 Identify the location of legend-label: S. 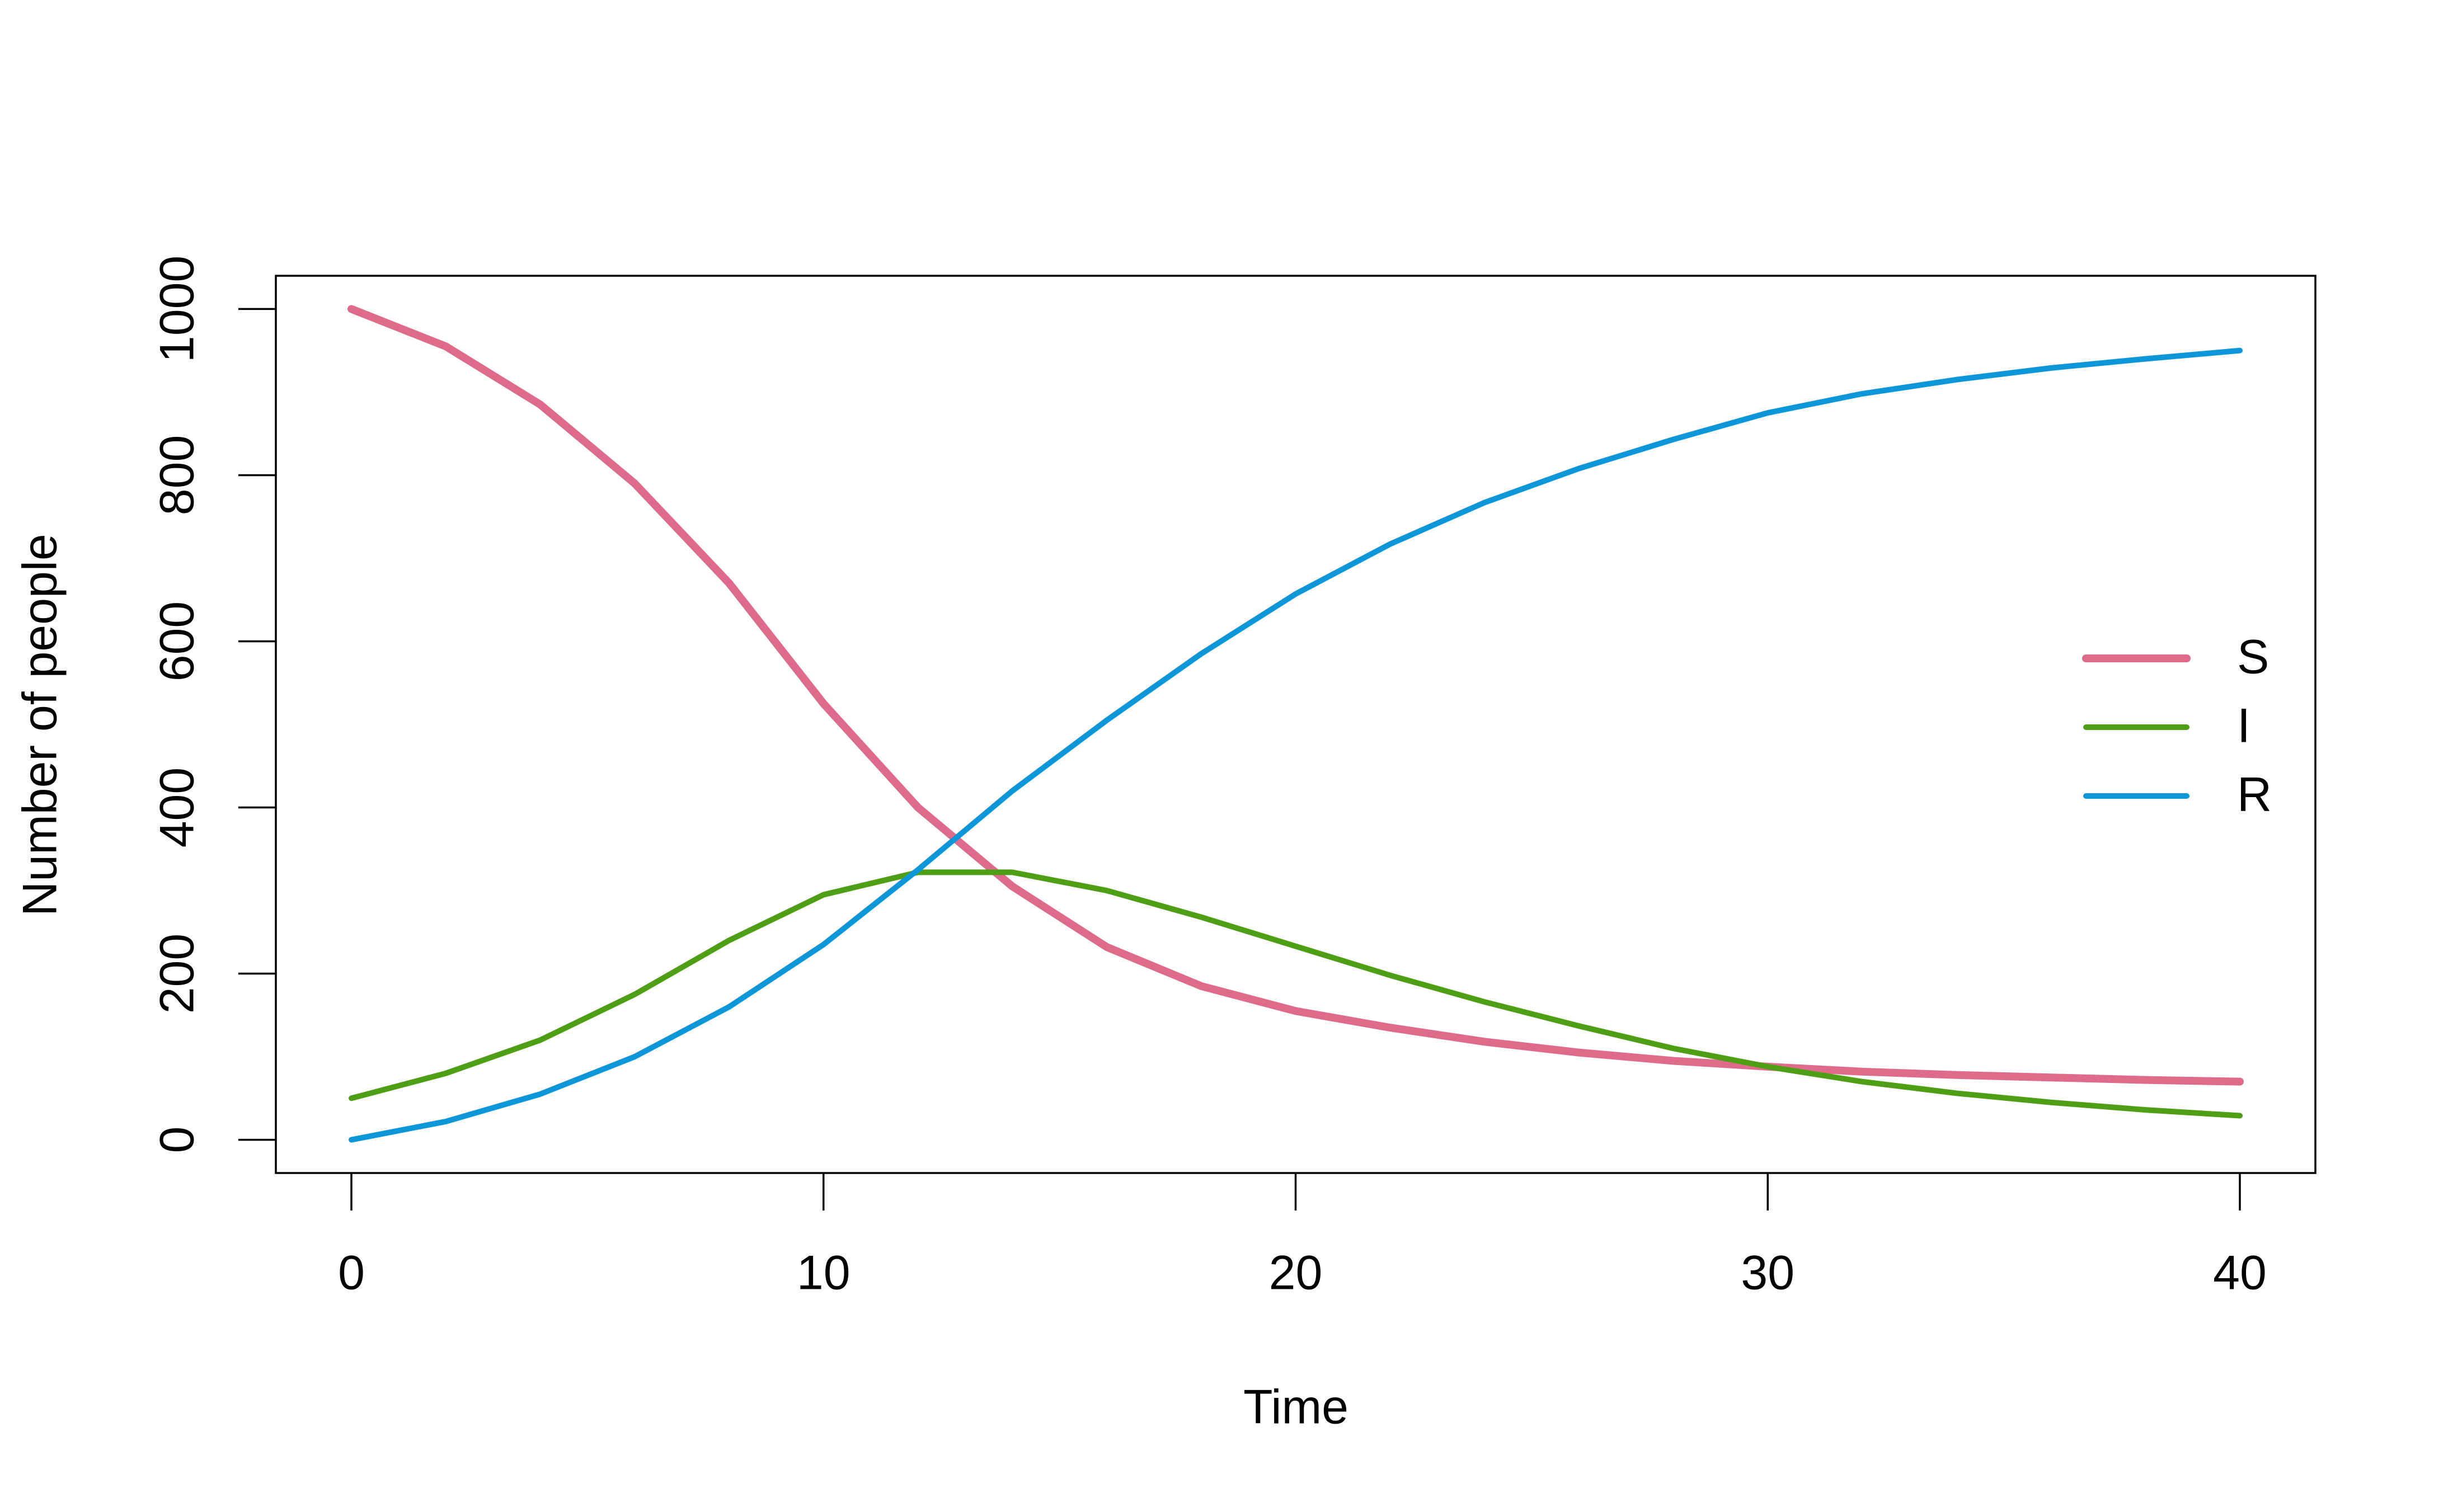
(2253, 657).